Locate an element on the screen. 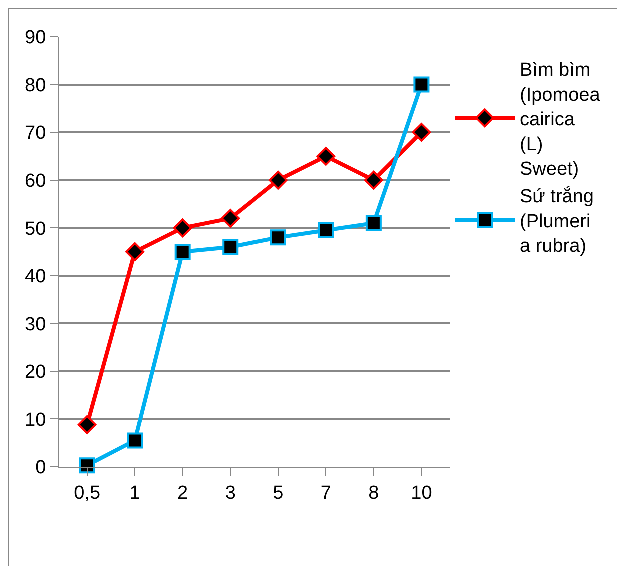 This screenshot has height=568, width=619. y-tick-label: 10 is located at coordinates (35, 420).